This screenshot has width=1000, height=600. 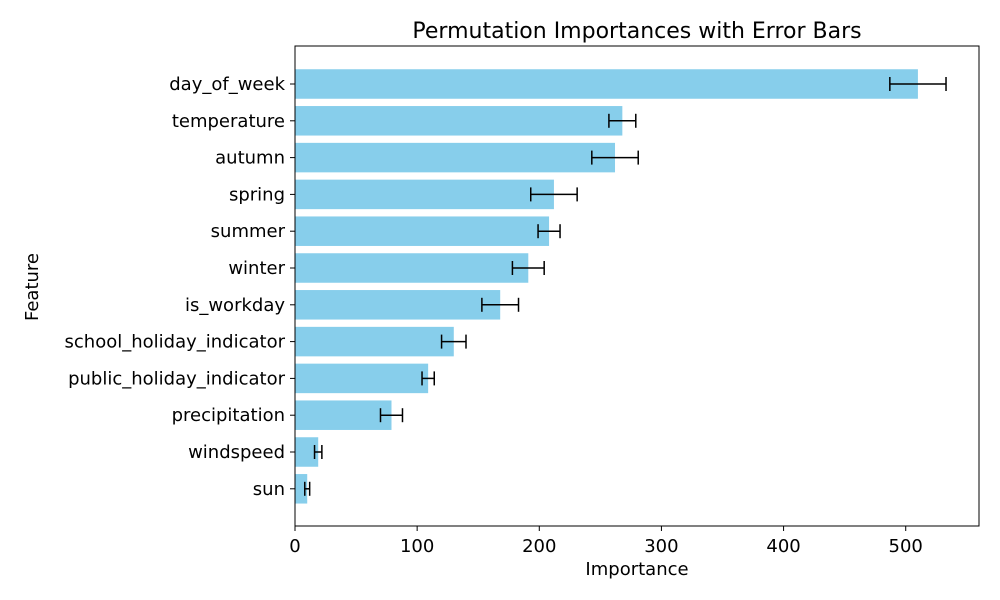 What do you see at coordinates (175, 342) in the screenshot?
I see `y-tick-label: school_holiday_indicator` at bounding box center [175, 342].